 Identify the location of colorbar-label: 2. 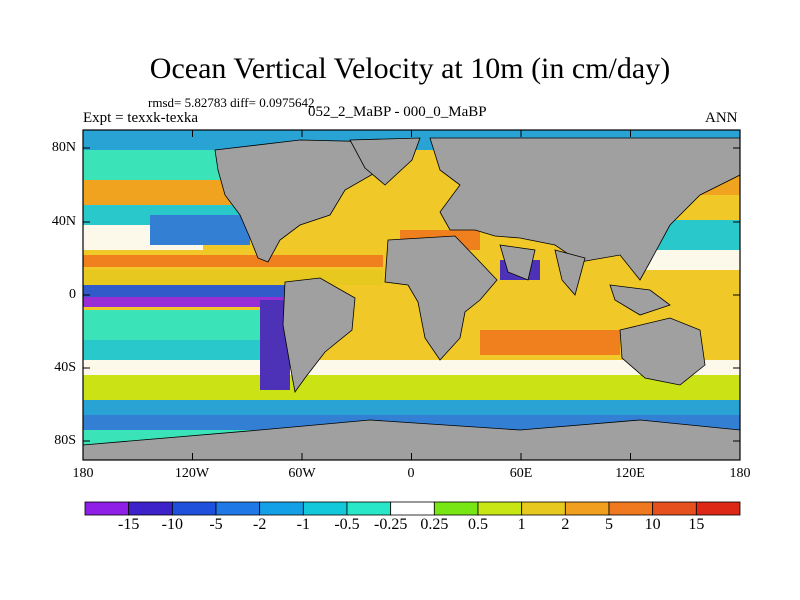
(565, 524).